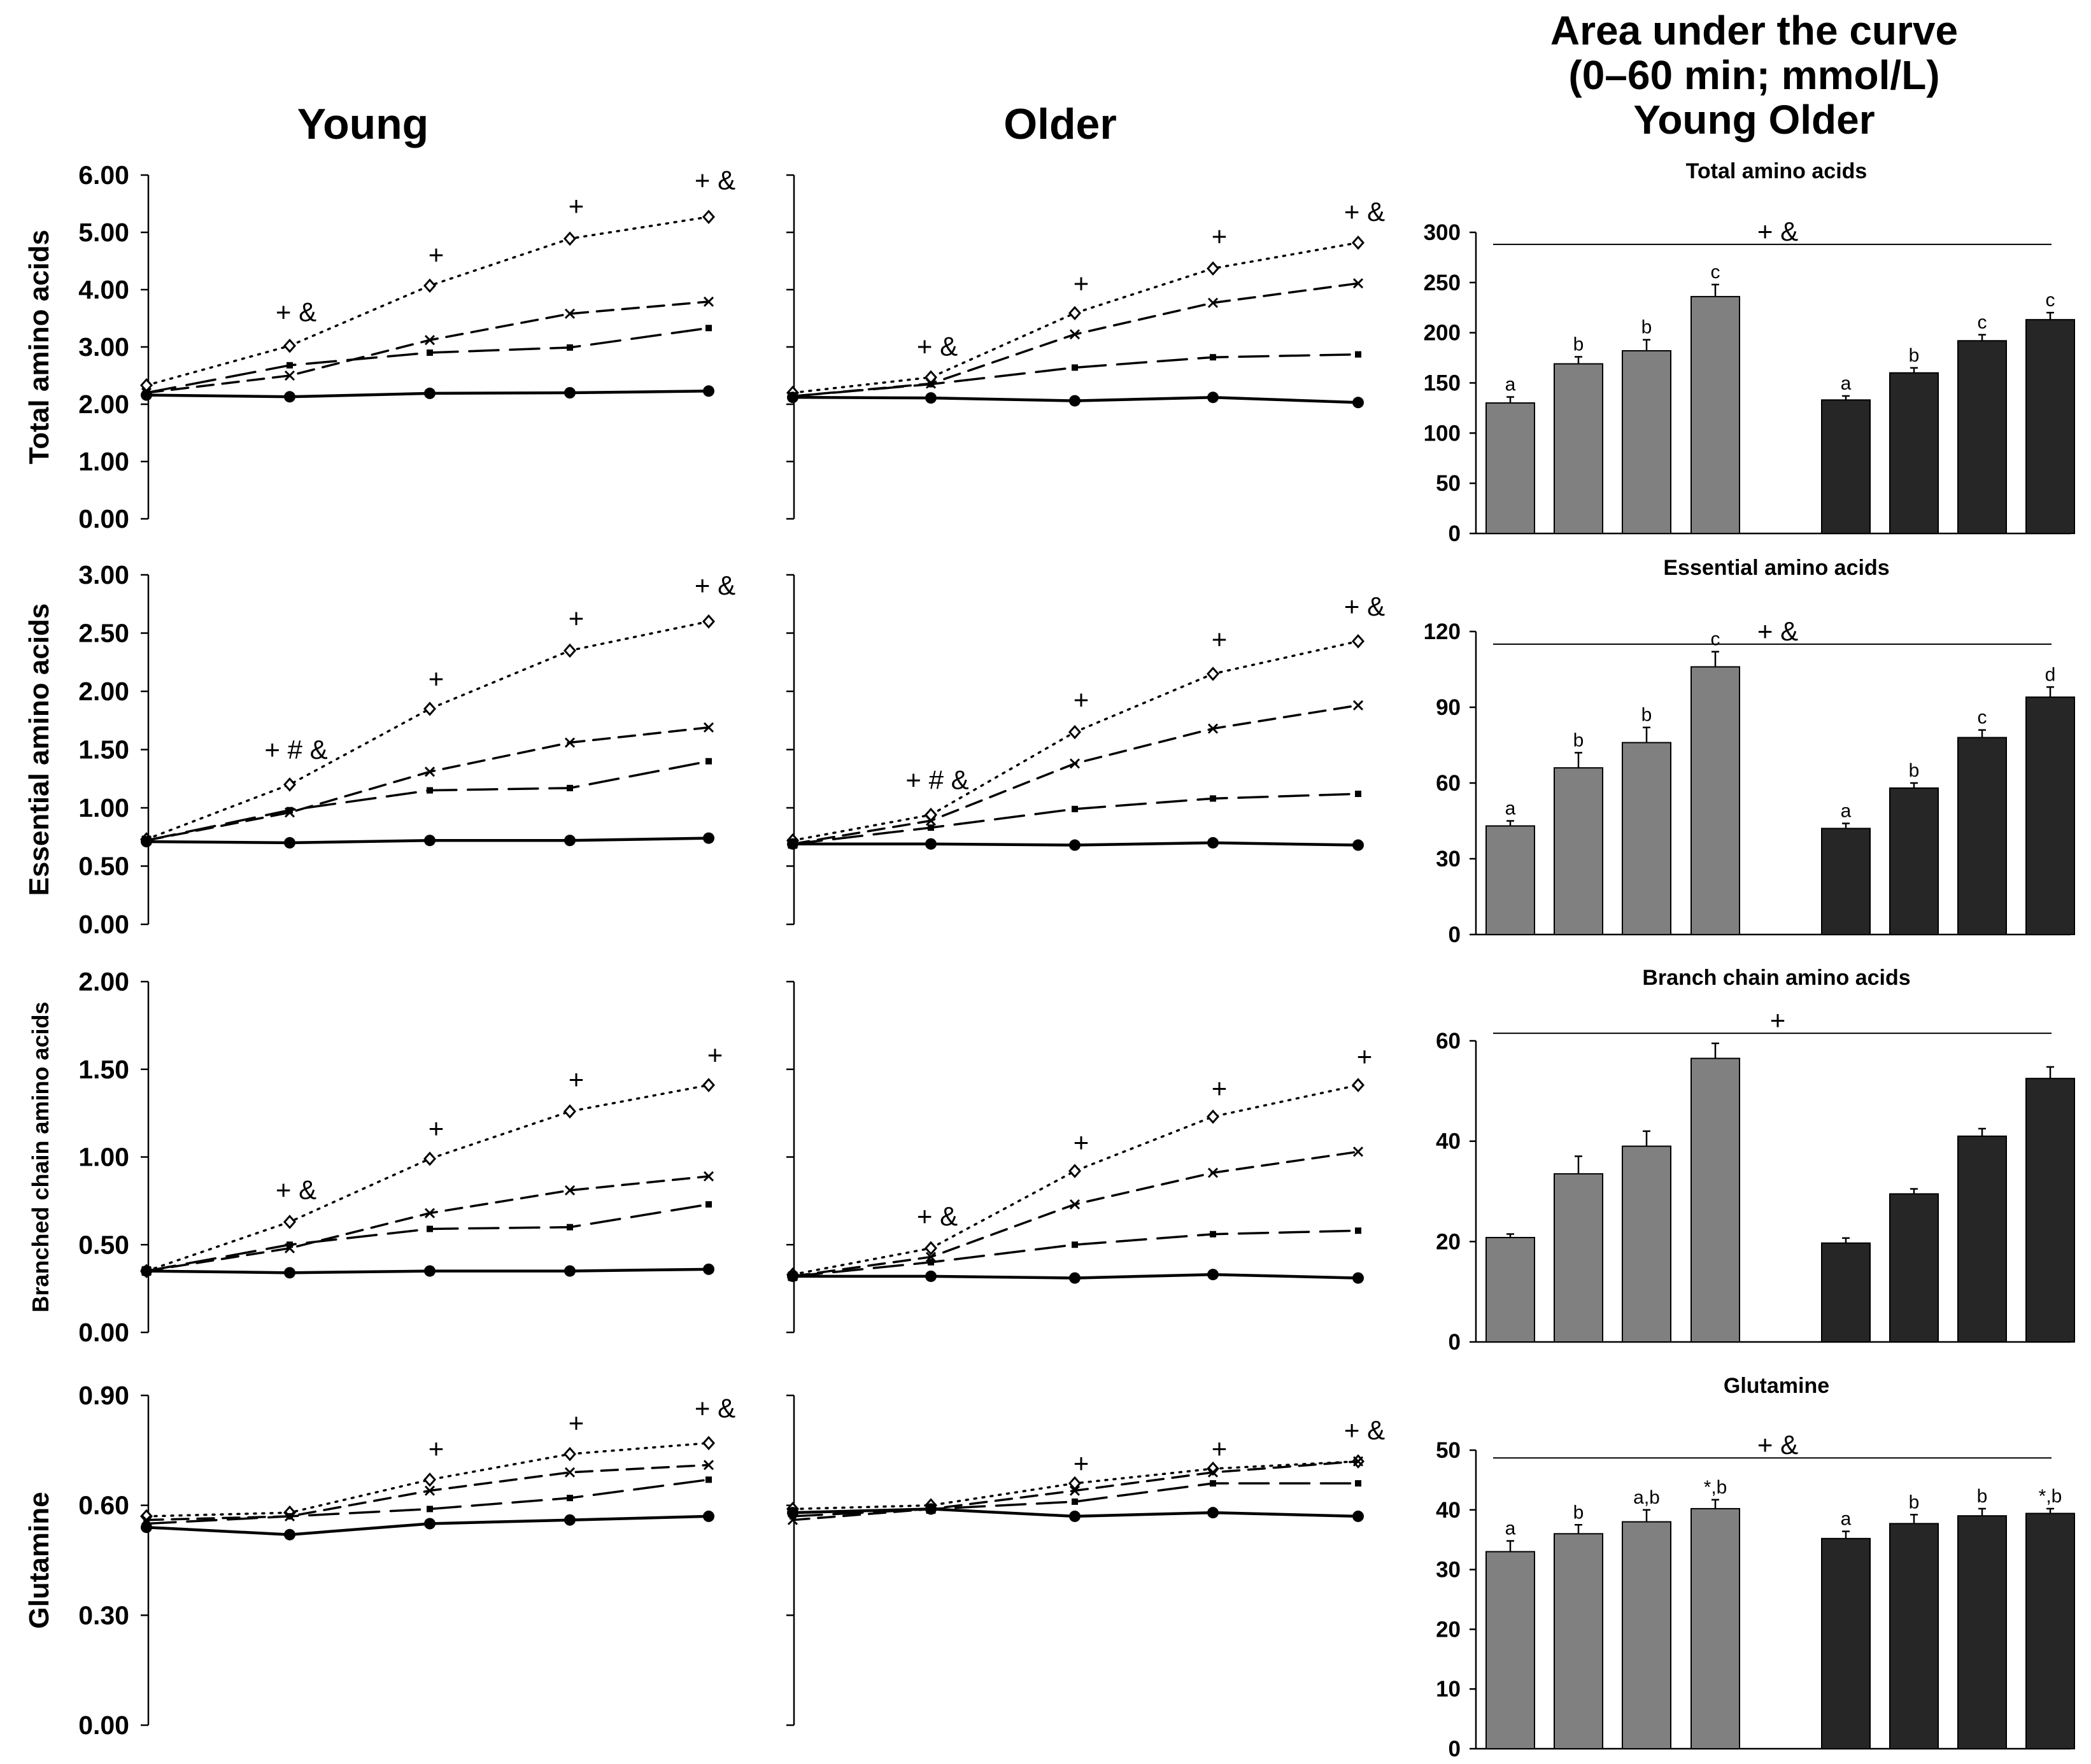  I want to click on y-tick-label: 3.00, so click(103, 347).